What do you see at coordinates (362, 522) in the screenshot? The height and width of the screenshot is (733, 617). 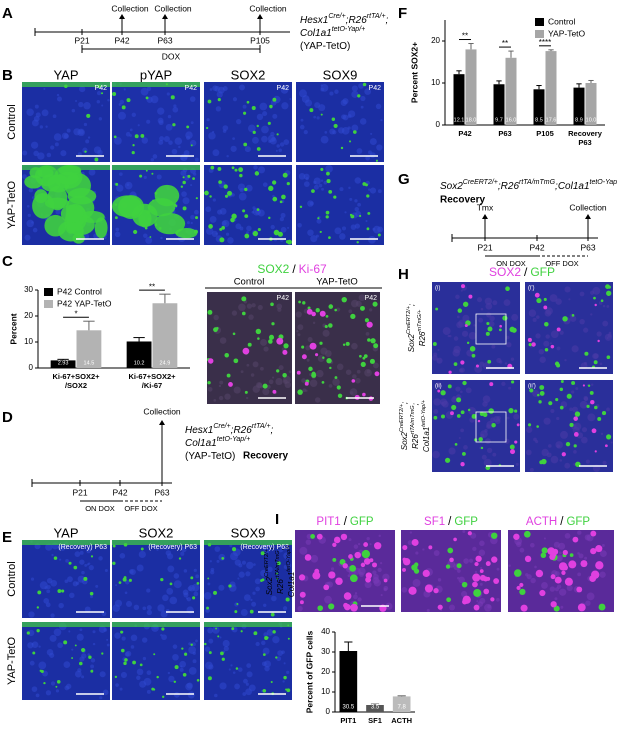 I see `stain-name: GFP` at bounding box center [362, 522].